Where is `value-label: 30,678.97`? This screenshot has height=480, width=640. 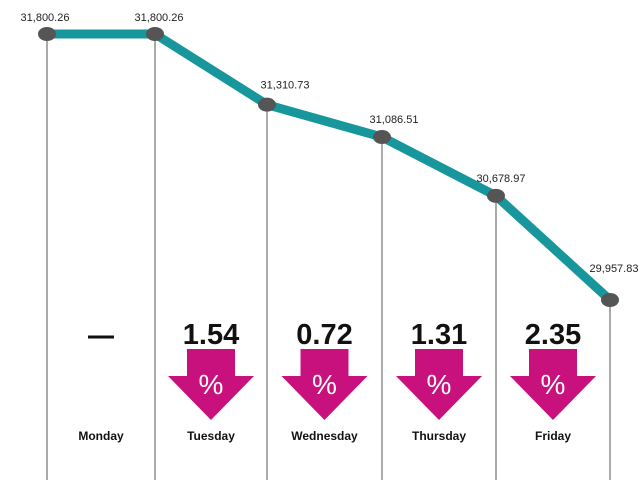
value-label: 30,678.97 is located at coordinates (501, 179).